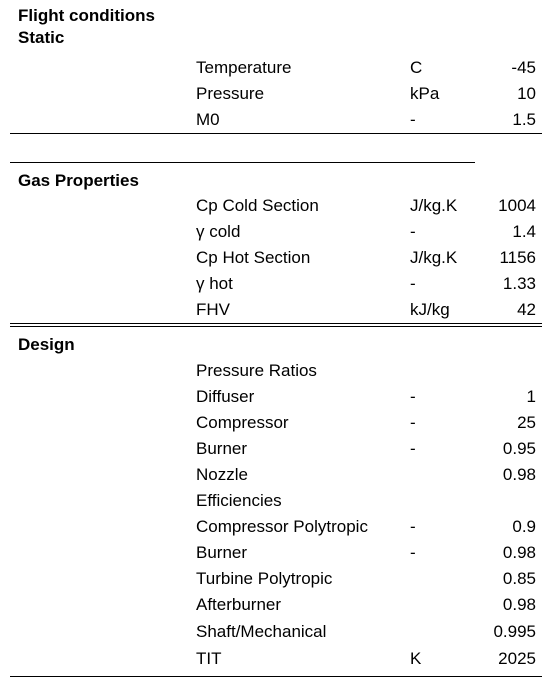 The width and height of the screenshot is (552, 684). What do you see at coordinates (517, 257) in the screenshot?
I see `row-value: 1156` at bounding box center [517, 257].